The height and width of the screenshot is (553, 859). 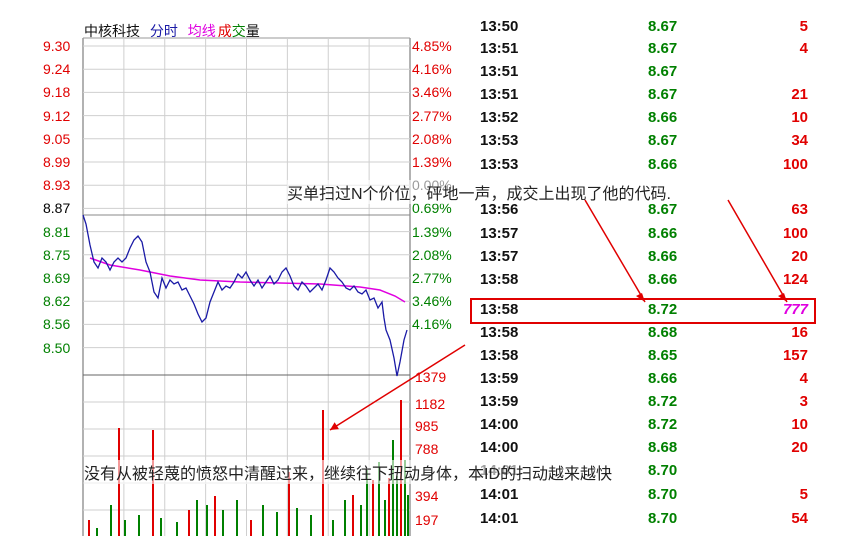 I want to click on vol-label-c: 量, so click(x=252, y=31).